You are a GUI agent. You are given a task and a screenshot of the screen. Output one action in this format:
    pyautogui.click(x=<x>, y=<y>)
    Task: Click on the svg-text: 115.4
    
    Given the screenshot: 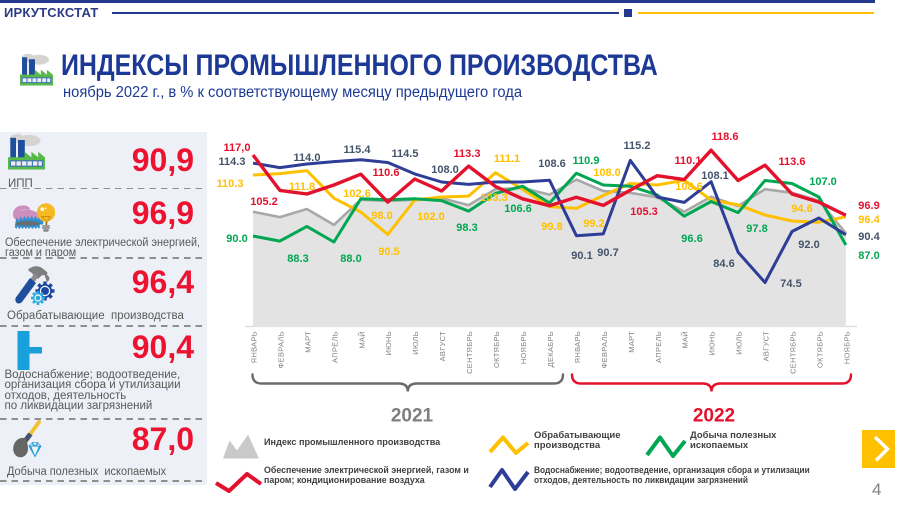 What is the action you would take?
    pyautogui.click(x=358, y=150)
    